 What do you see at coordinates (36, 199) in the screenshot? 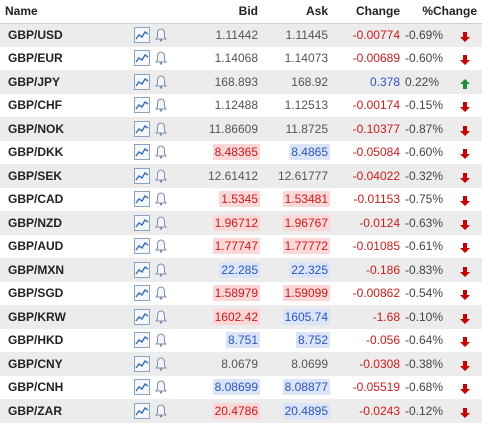
I see `currency-pair: GBP/CAD` at bounding box center [36, 199].